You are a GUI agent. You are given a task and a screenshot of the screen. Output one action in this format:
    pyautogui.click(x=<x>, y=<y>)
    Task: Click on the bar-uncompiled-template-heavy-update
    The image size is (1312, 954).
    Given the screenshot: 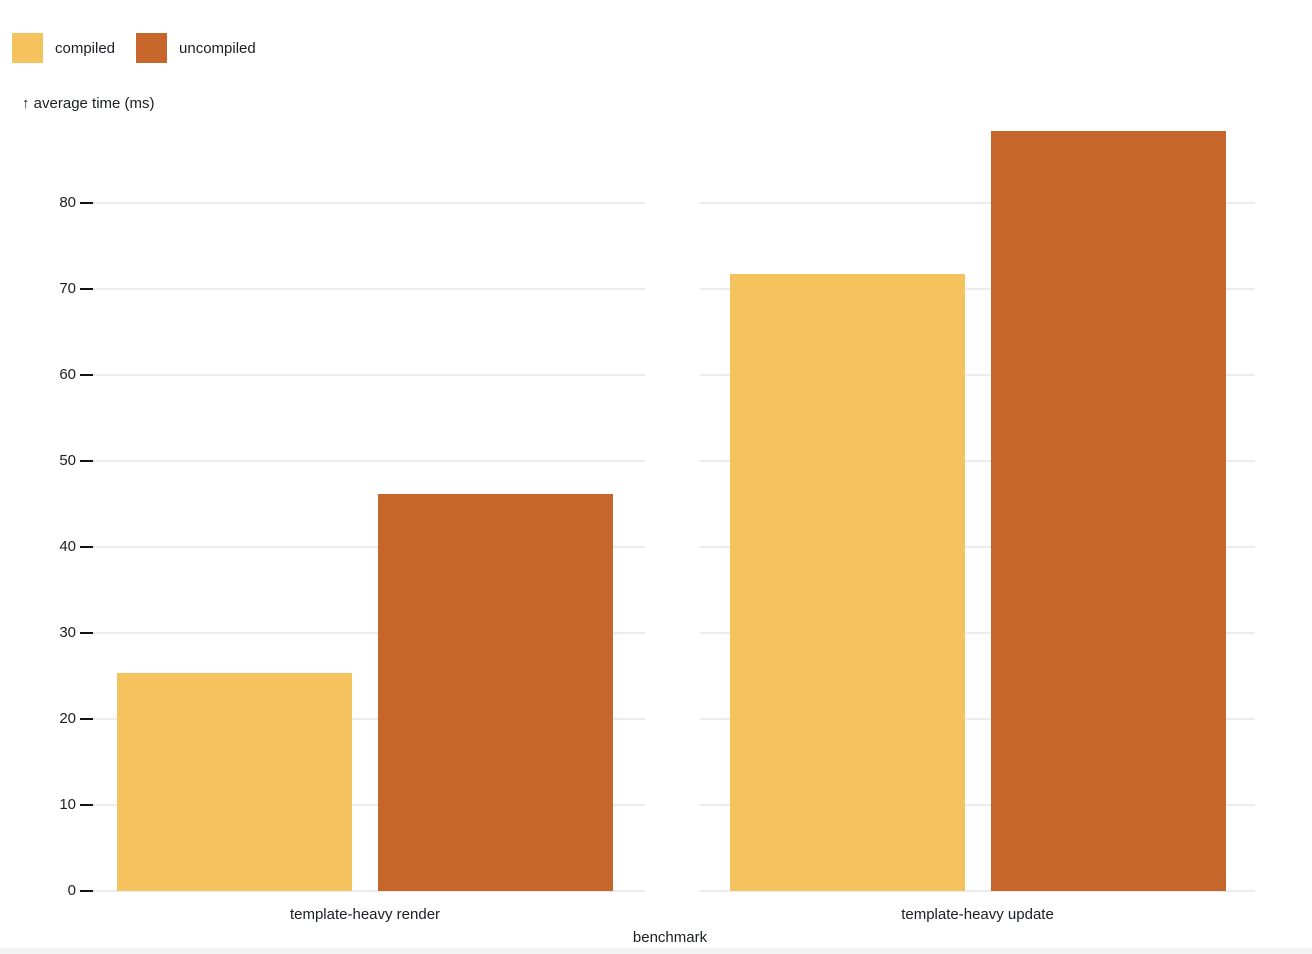 What is the action you would take?
    pyautogui.click(x=1108, y=510)
    